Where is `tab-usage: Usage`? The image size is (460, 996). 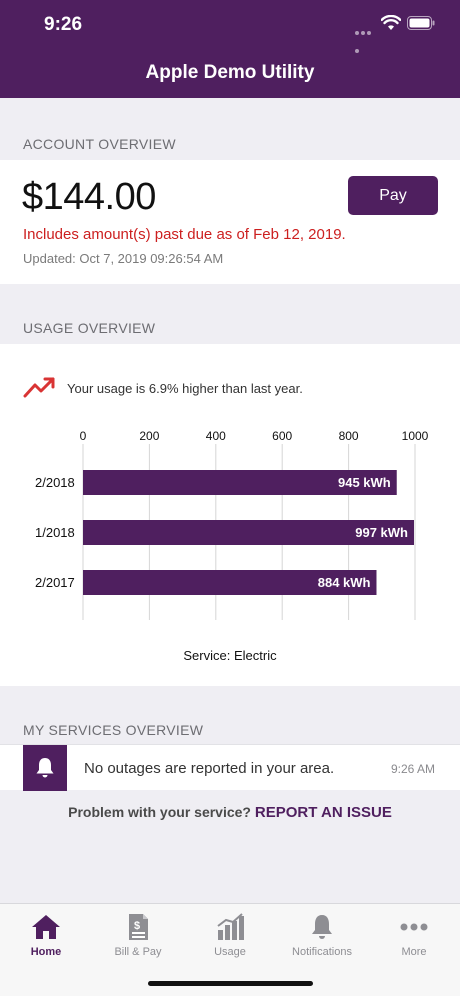
tab-usage: Usage is located at coordinates (230, 935).